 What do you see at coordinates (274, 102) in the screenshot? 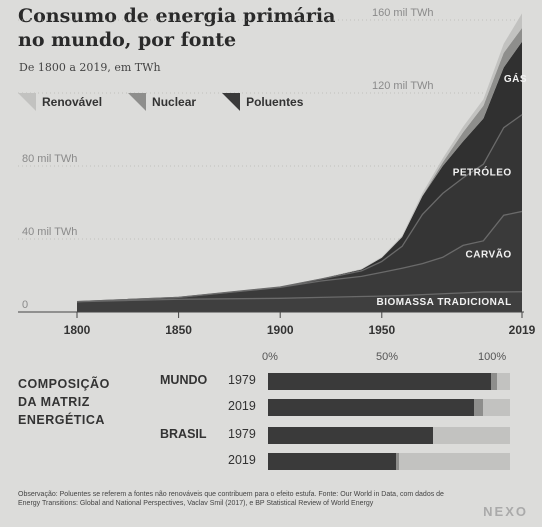
I see `legend-label-poluentes: Poluentes` at bounding box center [274, 102].